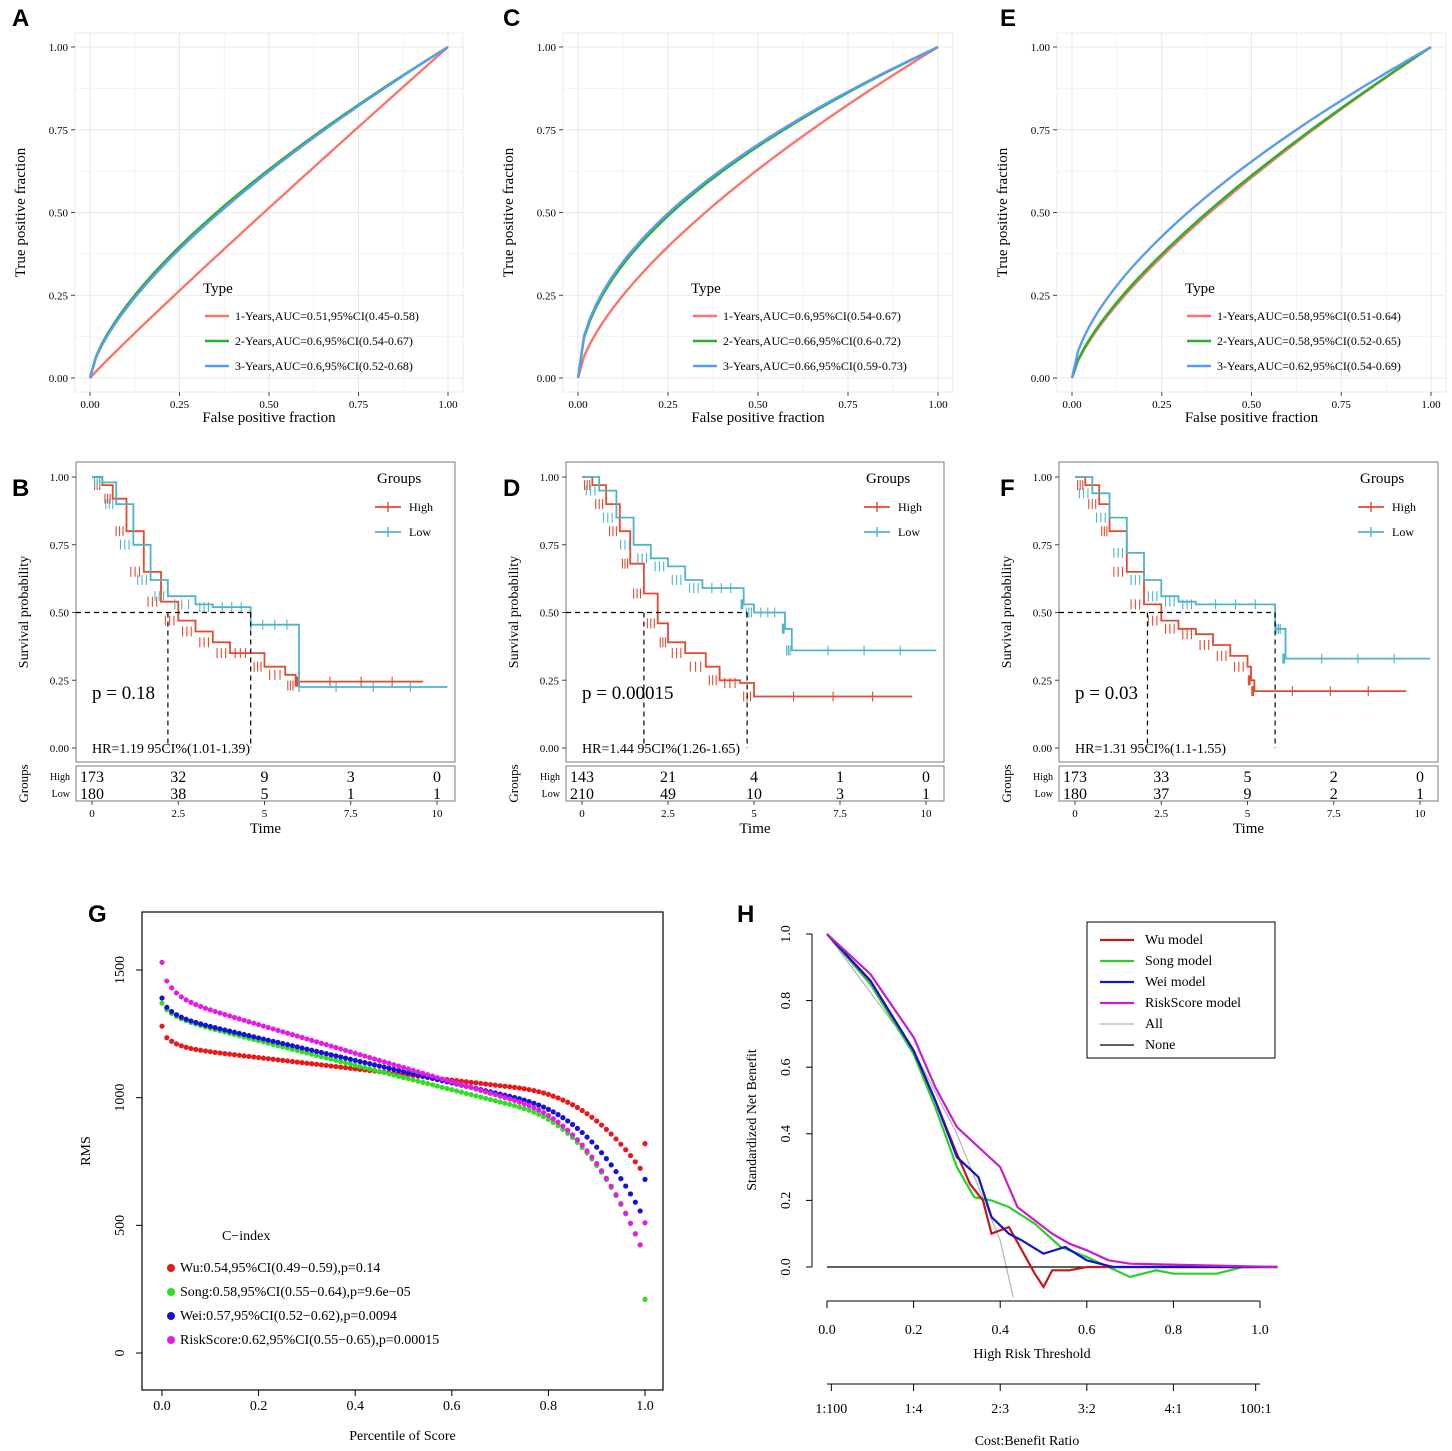 This screenshot has height=1451, width=1452. I want to click on risk-table-count: 3, so click(351, 777).